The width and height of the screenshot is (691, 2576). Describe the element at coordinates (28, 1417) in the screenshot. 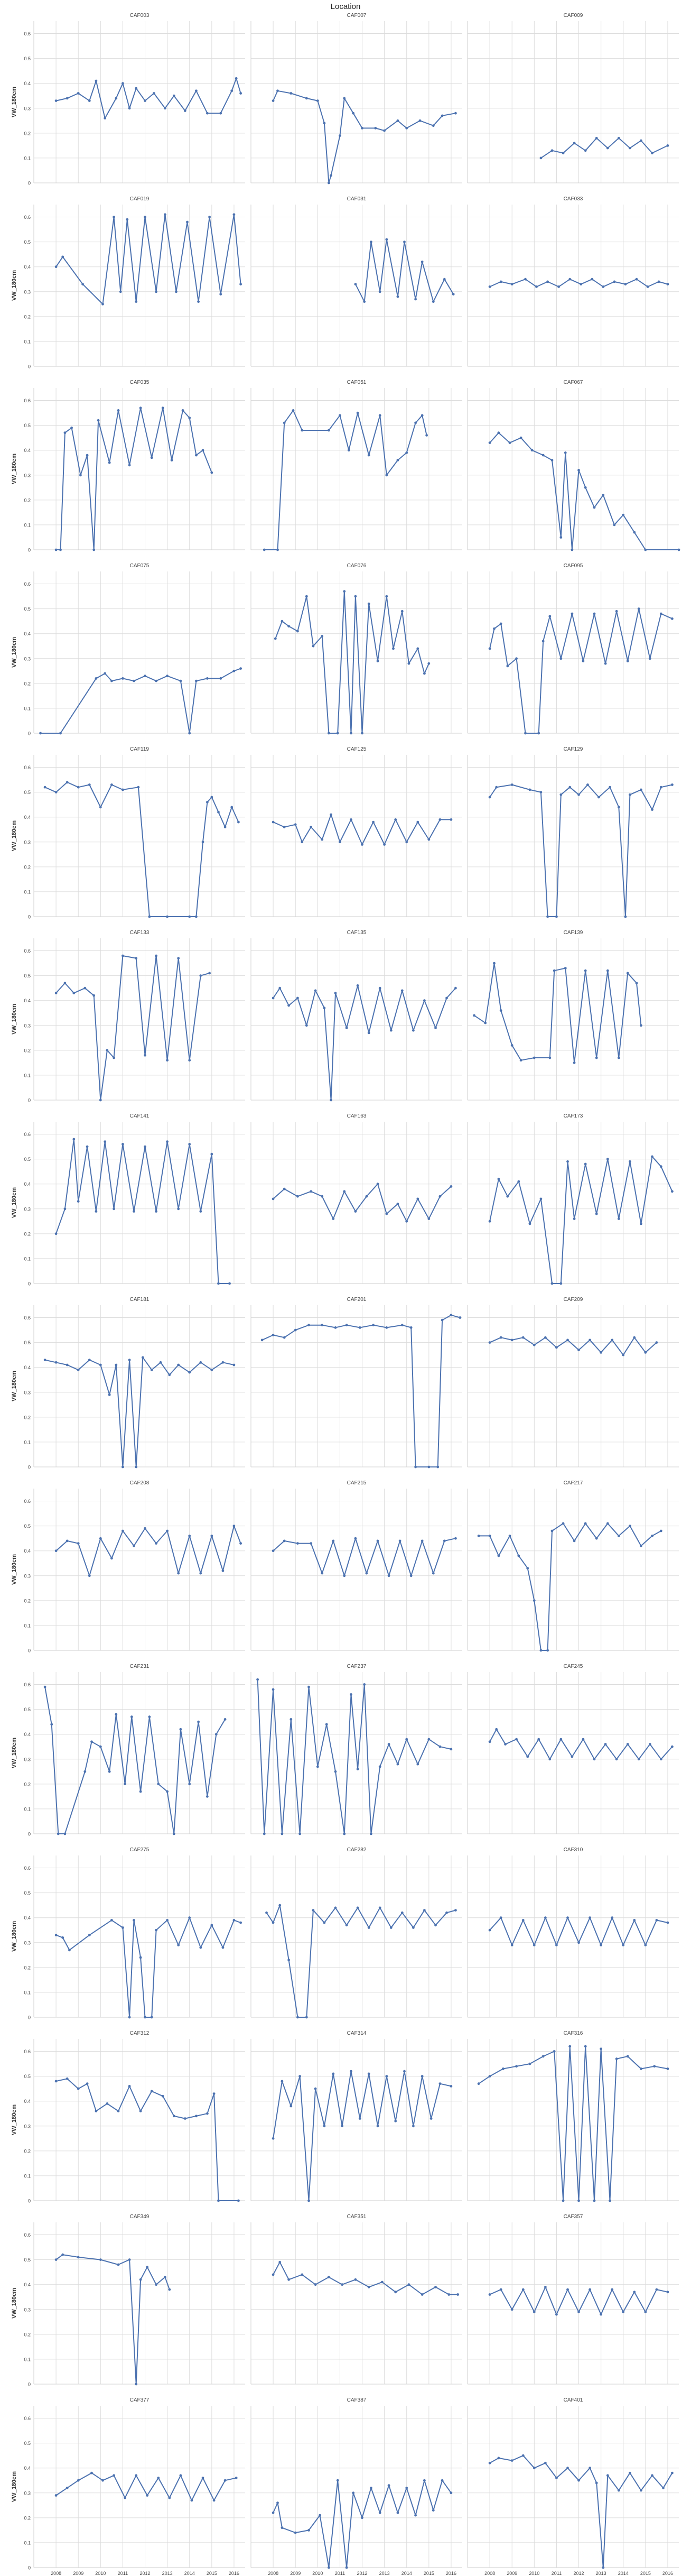

I see `y-tick-label: 0.2` at that location.